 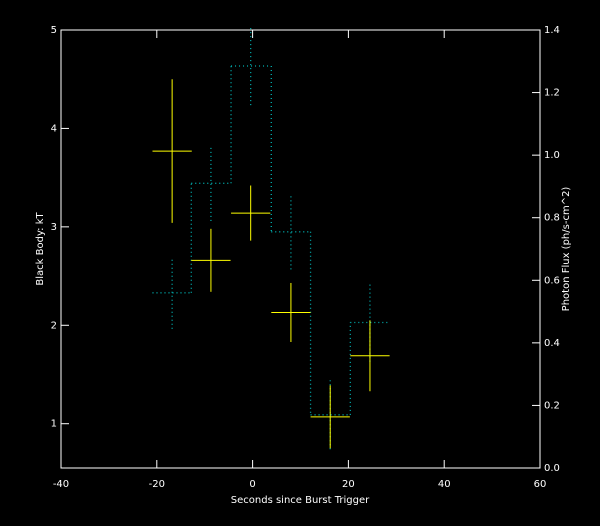 I want to click on x-tick-label: 20, so click(x=348, y=484).